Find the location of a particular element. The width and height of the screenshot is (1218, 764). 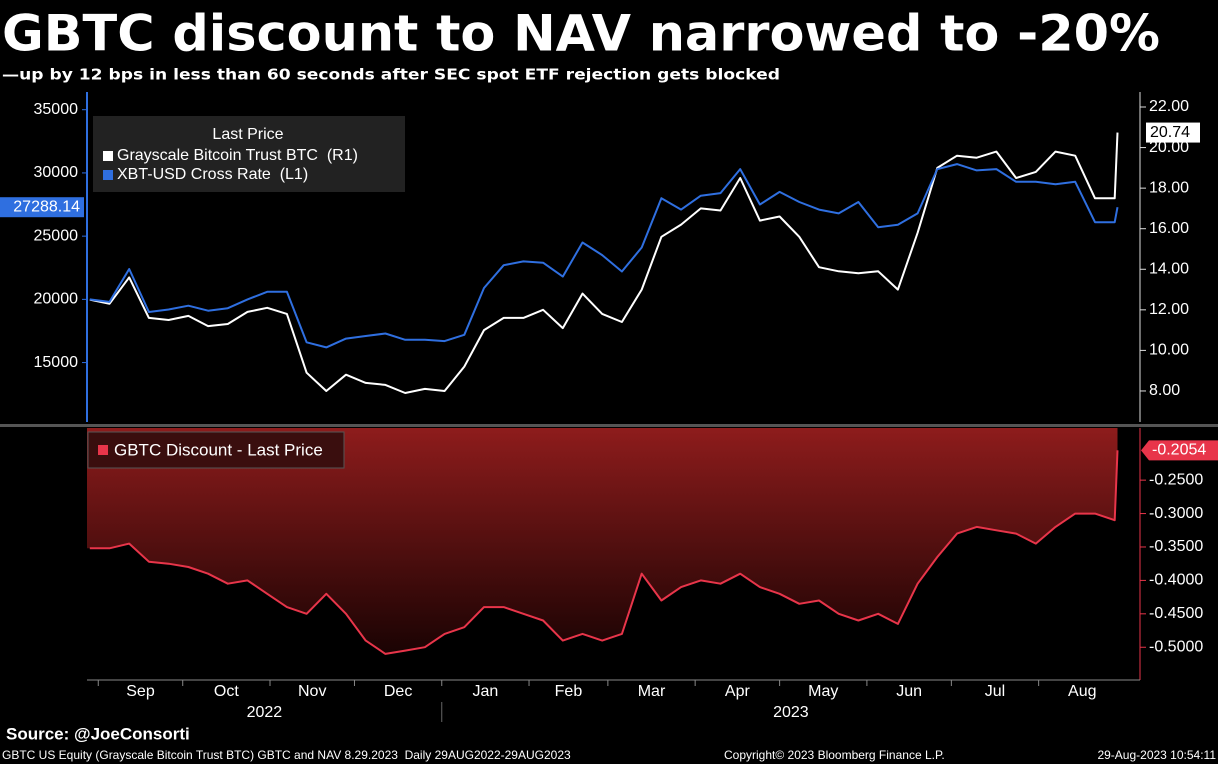

x-tick-label: Aug is located at coordinates (1082, 691).